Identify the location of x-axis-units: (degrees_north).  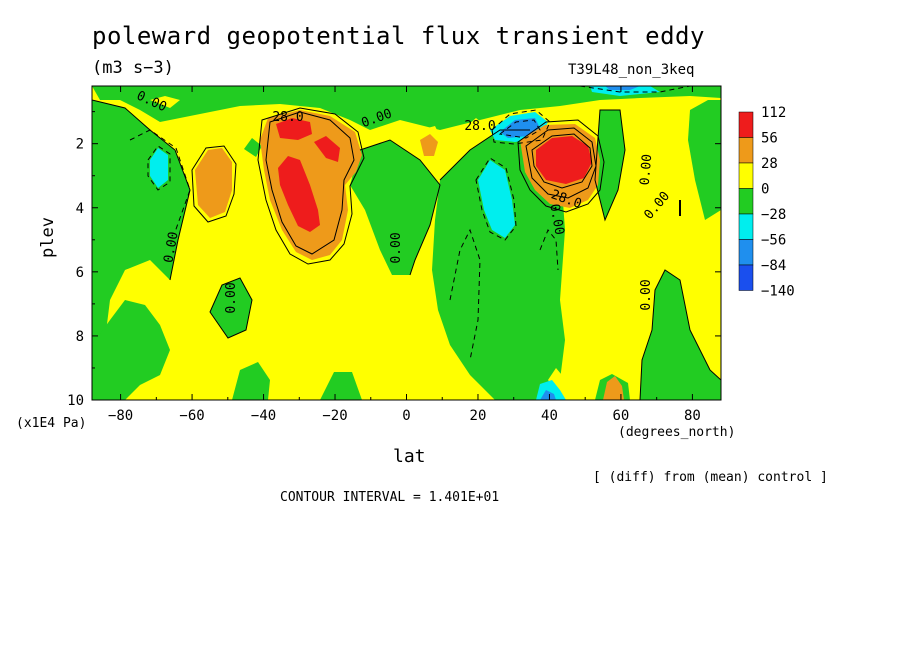
(677, 432).